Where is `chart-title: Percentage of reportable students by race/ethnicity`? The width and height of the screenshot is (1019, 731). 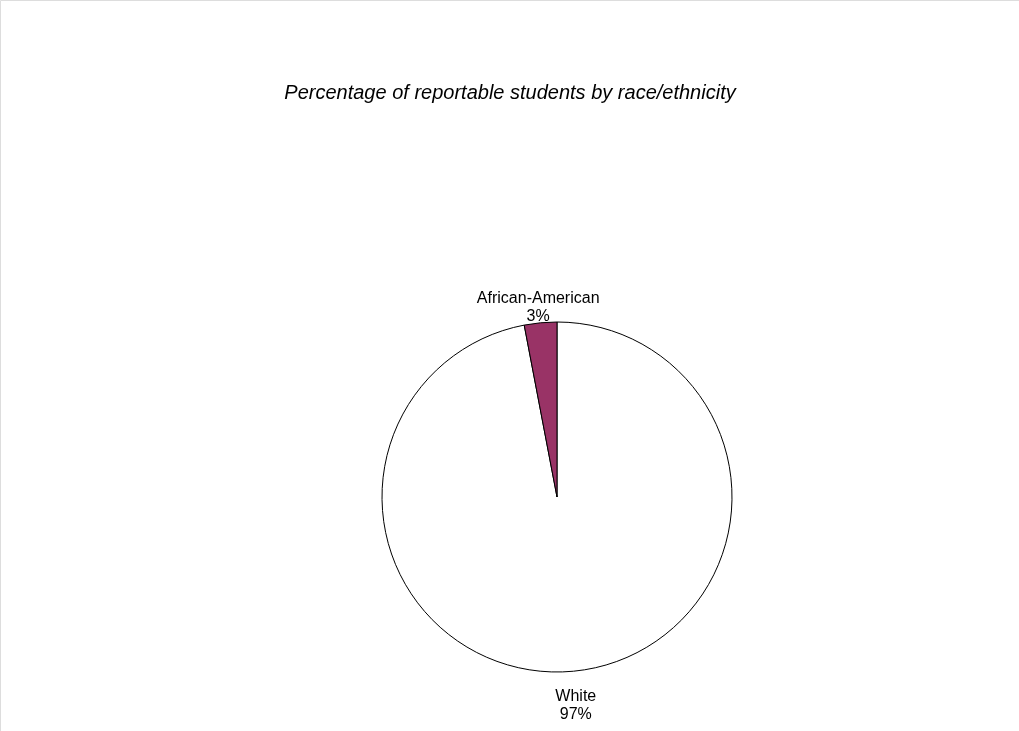
chart-title: Percentage of reportable students by race/ethnicity is located at coordinates (510, 92).